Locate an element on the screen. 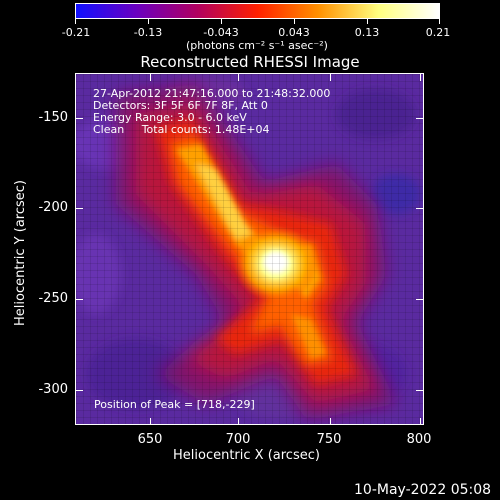 The image size is (500, 500). y-axis-label: Heliocentric Y (arcsec) is located at coordinates (20, 253).